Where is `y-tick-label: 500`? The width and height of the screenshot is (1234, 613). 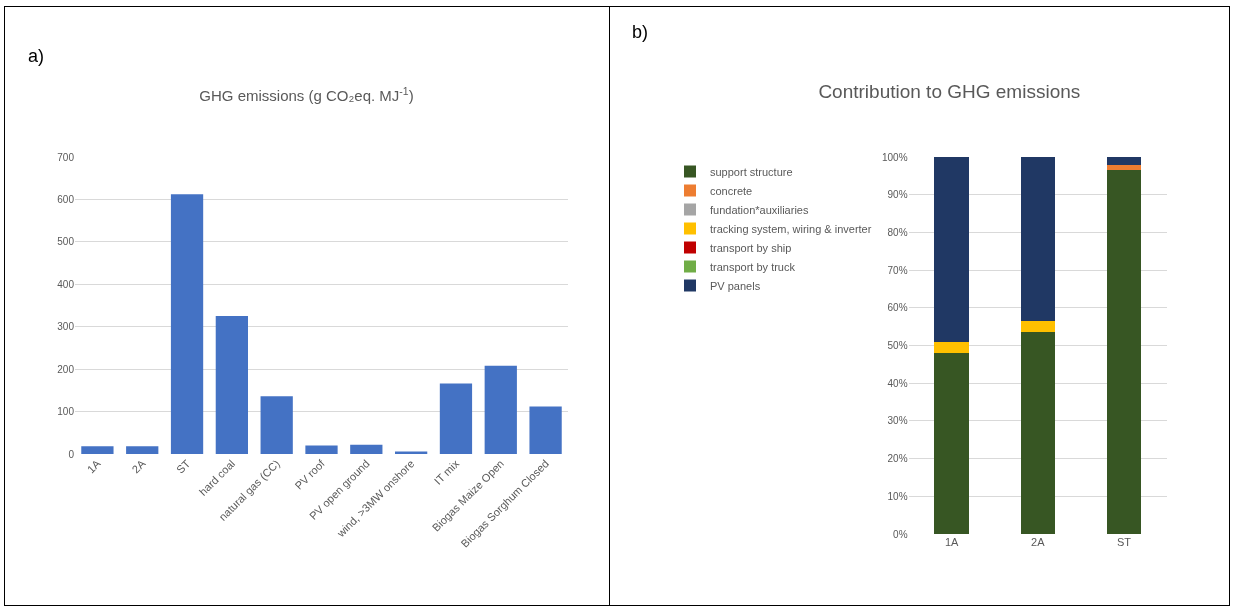
y-tick-label: 500 is located at coordinates (66, 242).